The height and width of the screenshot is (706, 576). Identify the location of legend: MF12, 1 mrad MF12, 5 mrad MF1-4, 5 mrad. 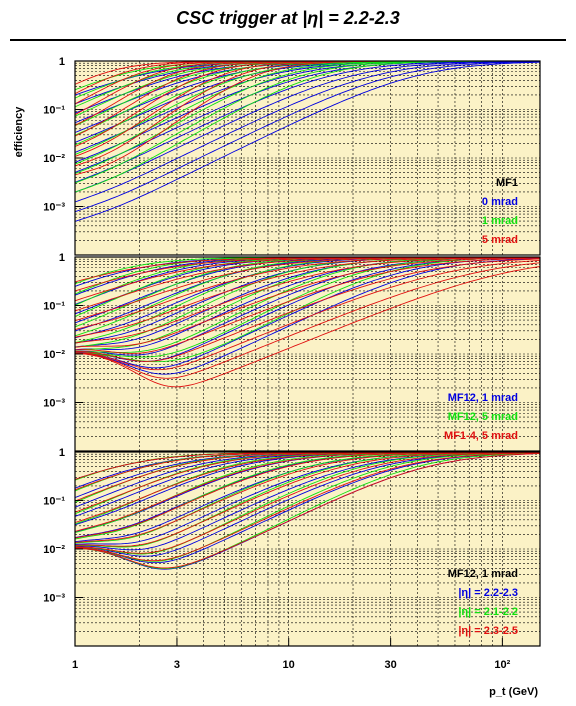
(481, 417).